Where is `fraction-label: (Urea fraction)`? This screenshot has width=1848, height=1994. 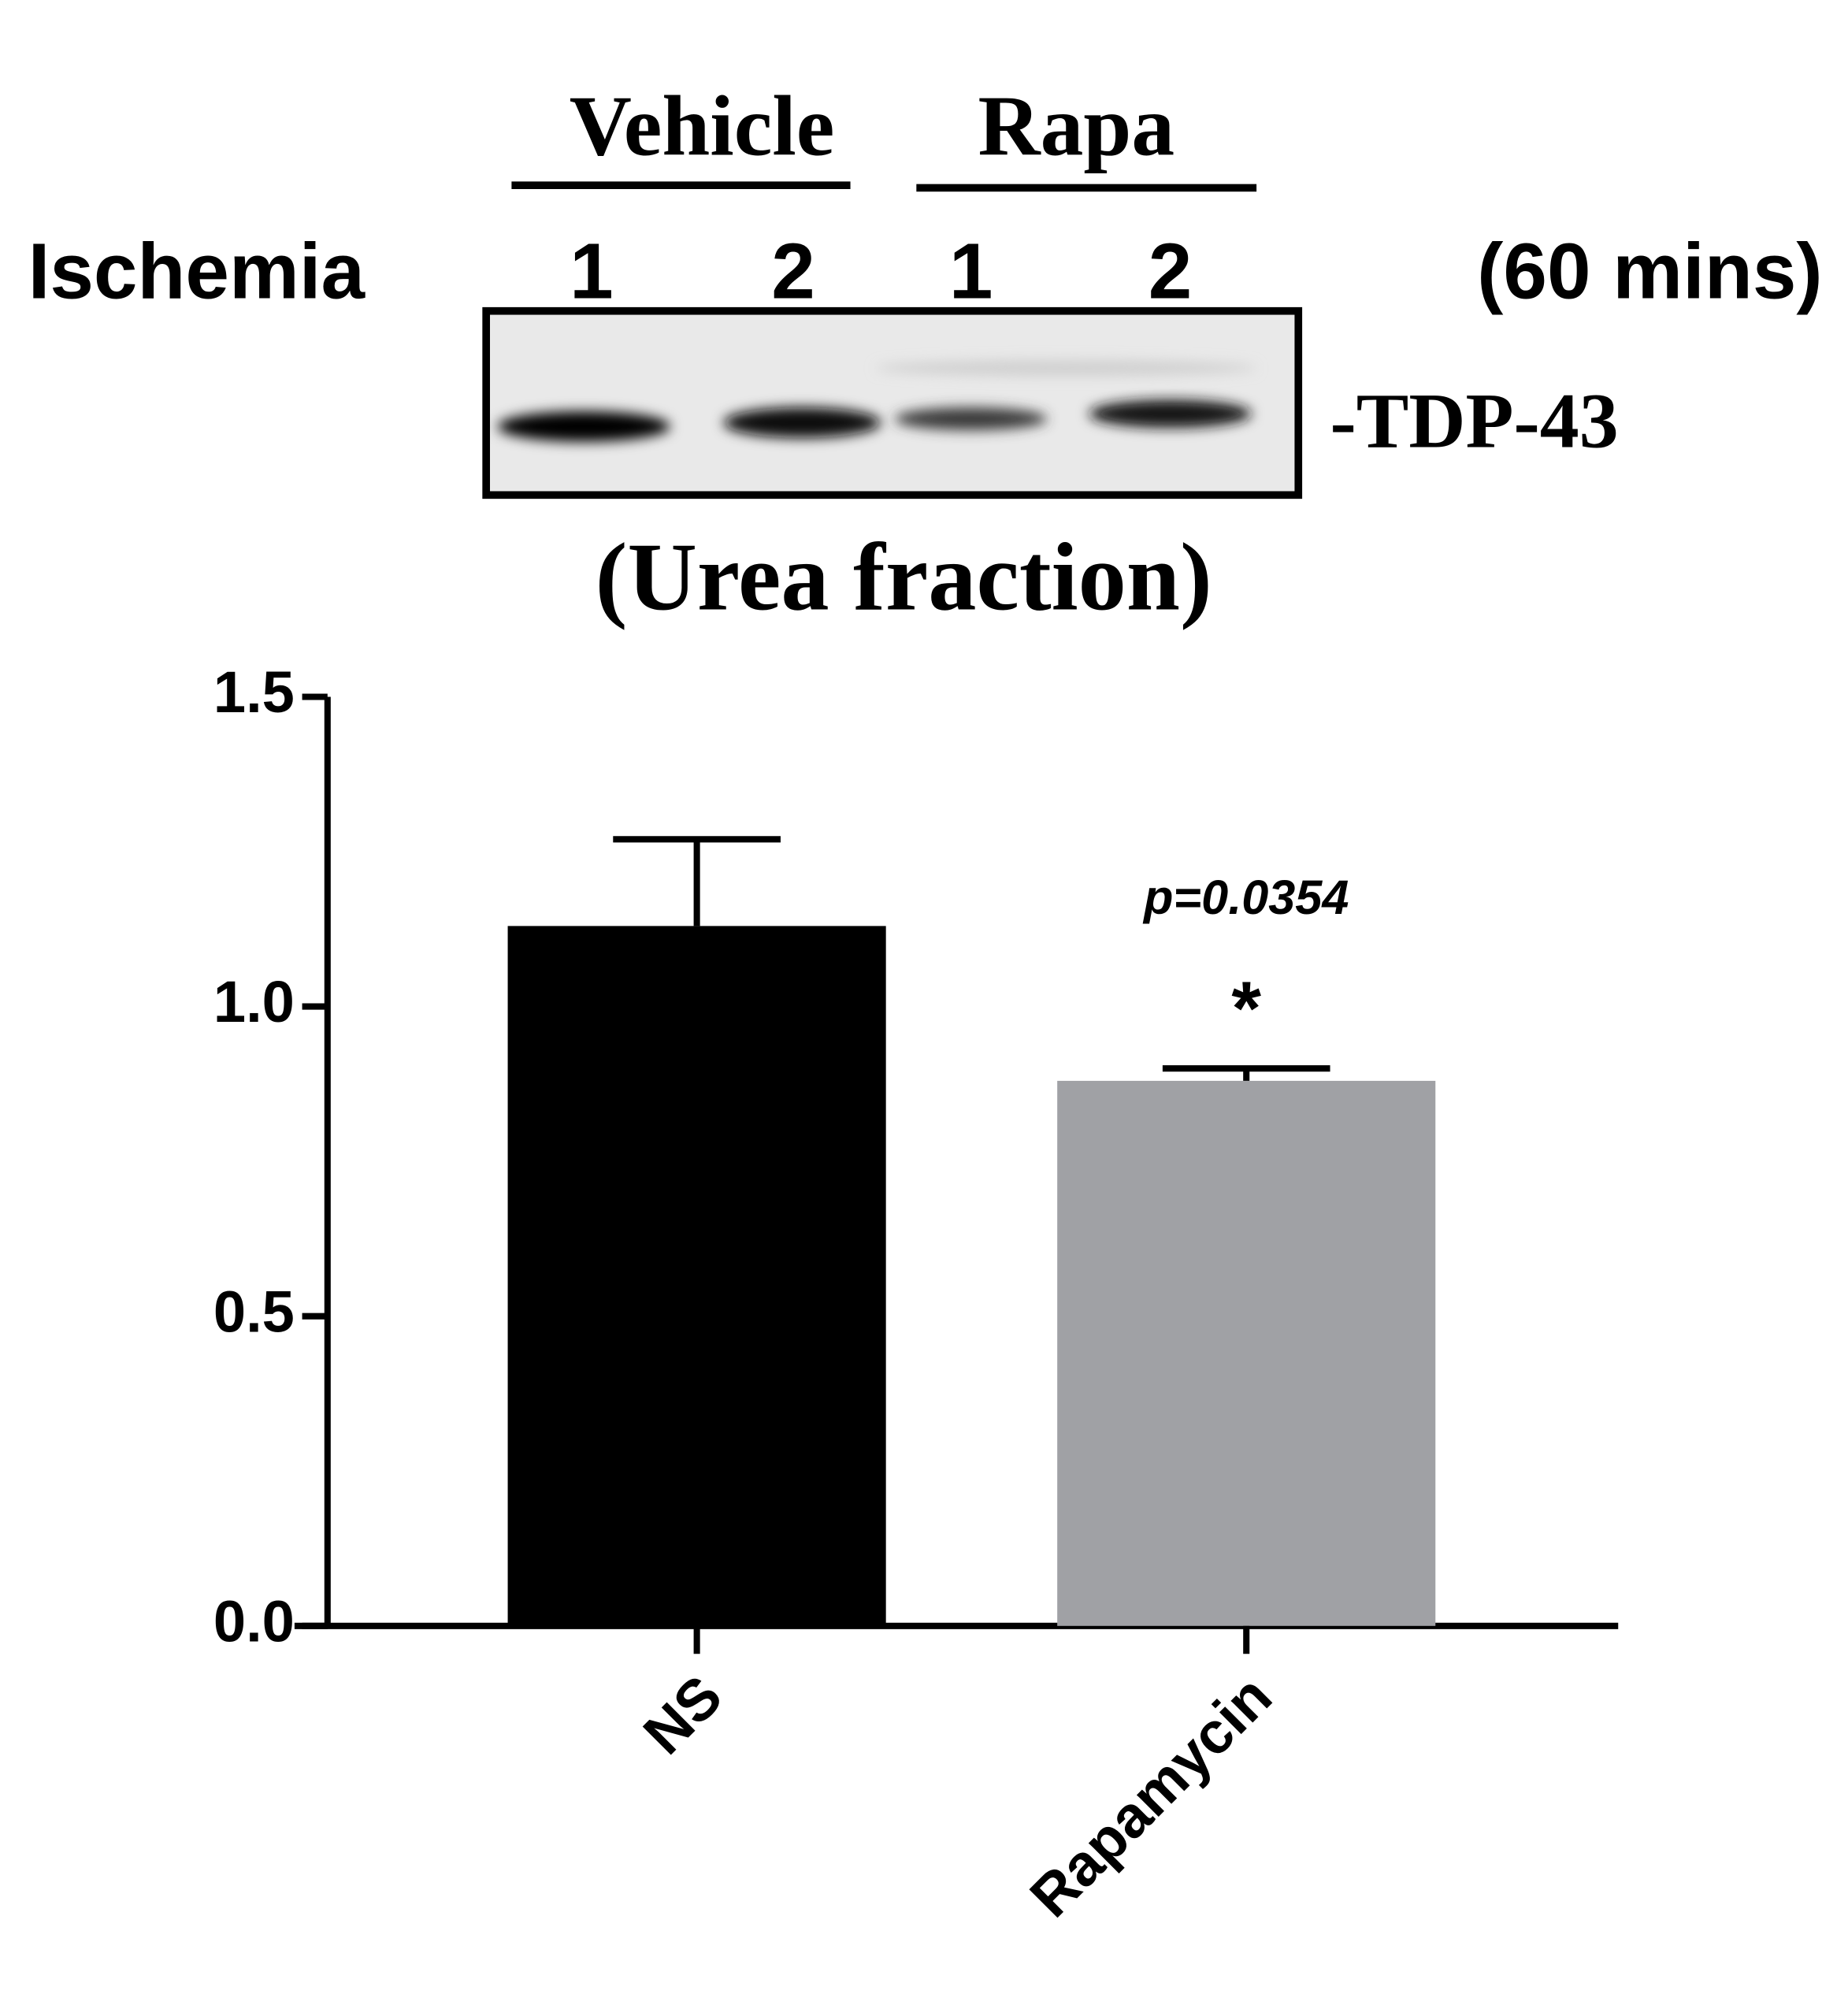
fraction-label: (Urea fraction) is located at coordinates (904, 577).